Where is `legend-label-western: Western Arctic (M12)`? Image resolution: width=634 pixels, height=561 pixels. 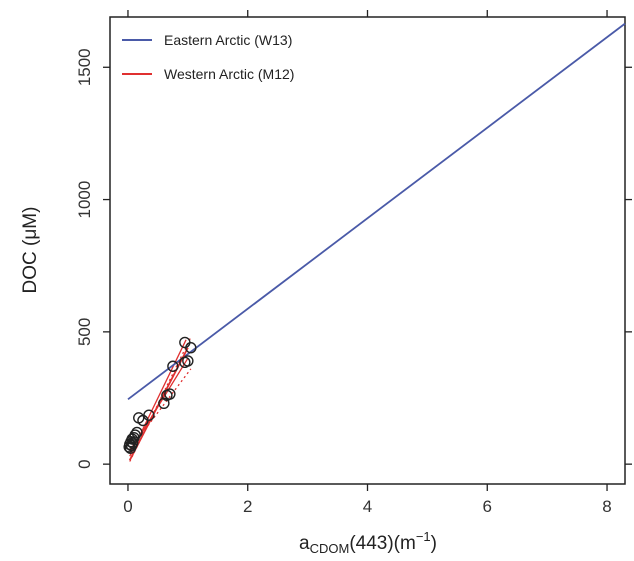 legend-label-western: Western Arctic (M12) is located at coordinates (229, 74).